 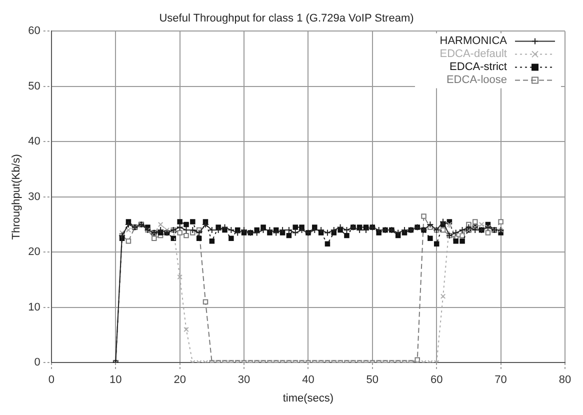 What do you see at coordinates (16, 197) in the screenshot?
I see `y-axis-title: Throughput(Kb/s)` at bounding box center [16, 197].